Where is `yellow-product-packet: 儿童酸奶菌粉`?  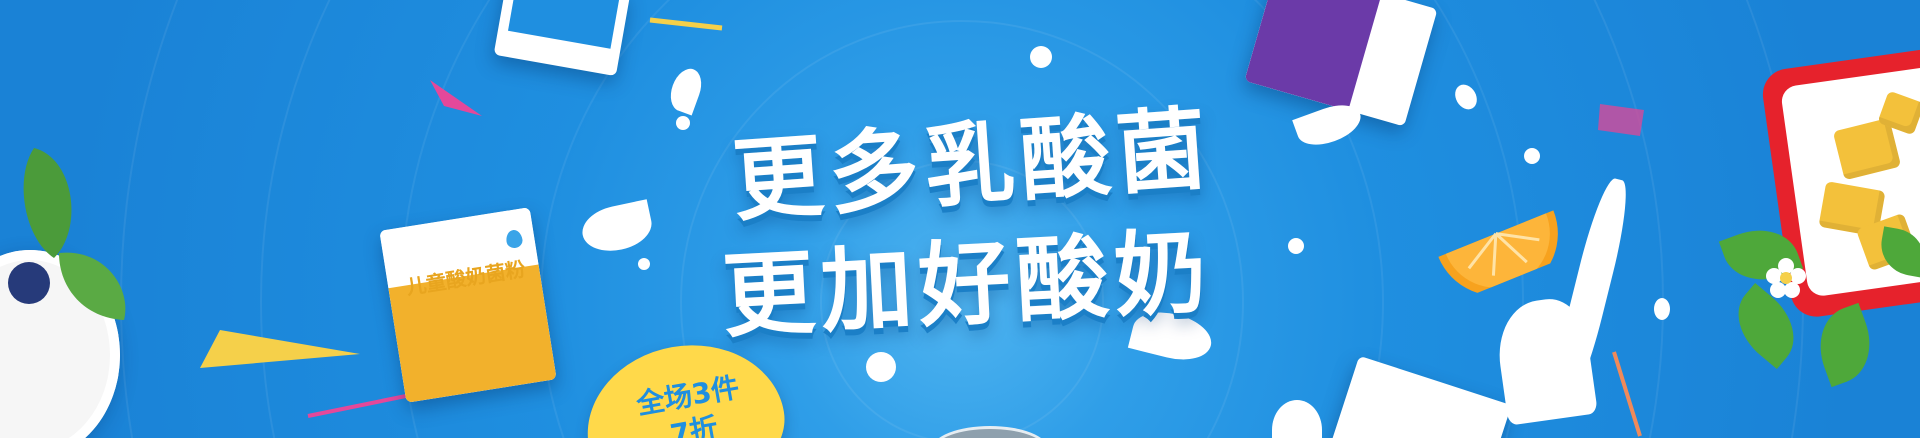 yellow-product-packet: 儿童酸奶菌粉 is located at coordinates (468, 305).